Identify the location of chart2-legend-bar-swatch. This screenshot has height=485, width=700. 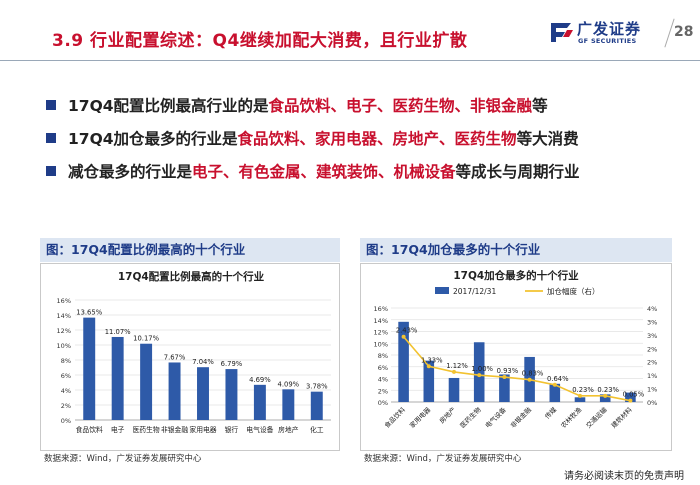
(442, 290).